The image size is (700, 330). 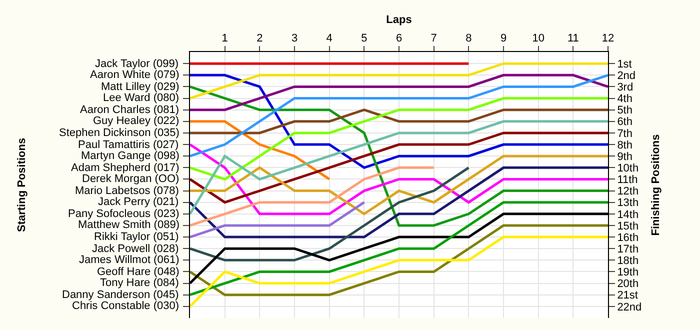 What do you see at coordinates (624, 145) in the screenshot?
I see `y-tick-label: 8th` at bounding box center [624, 145].